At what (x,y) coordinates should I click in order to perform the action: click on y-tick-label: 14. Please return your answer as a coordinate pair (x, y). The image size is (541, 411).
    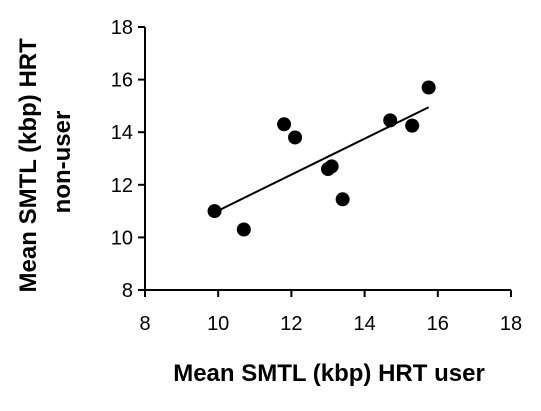
    Looking at the image, I should click on (122, 133).